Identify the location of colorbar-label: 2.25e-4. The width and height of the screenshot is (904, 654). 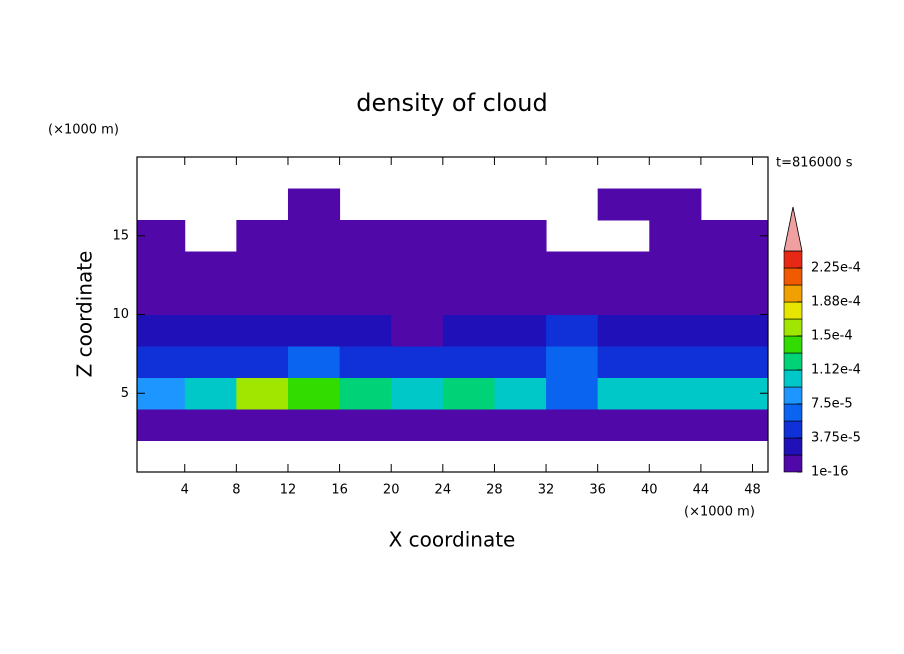
(836, 268).